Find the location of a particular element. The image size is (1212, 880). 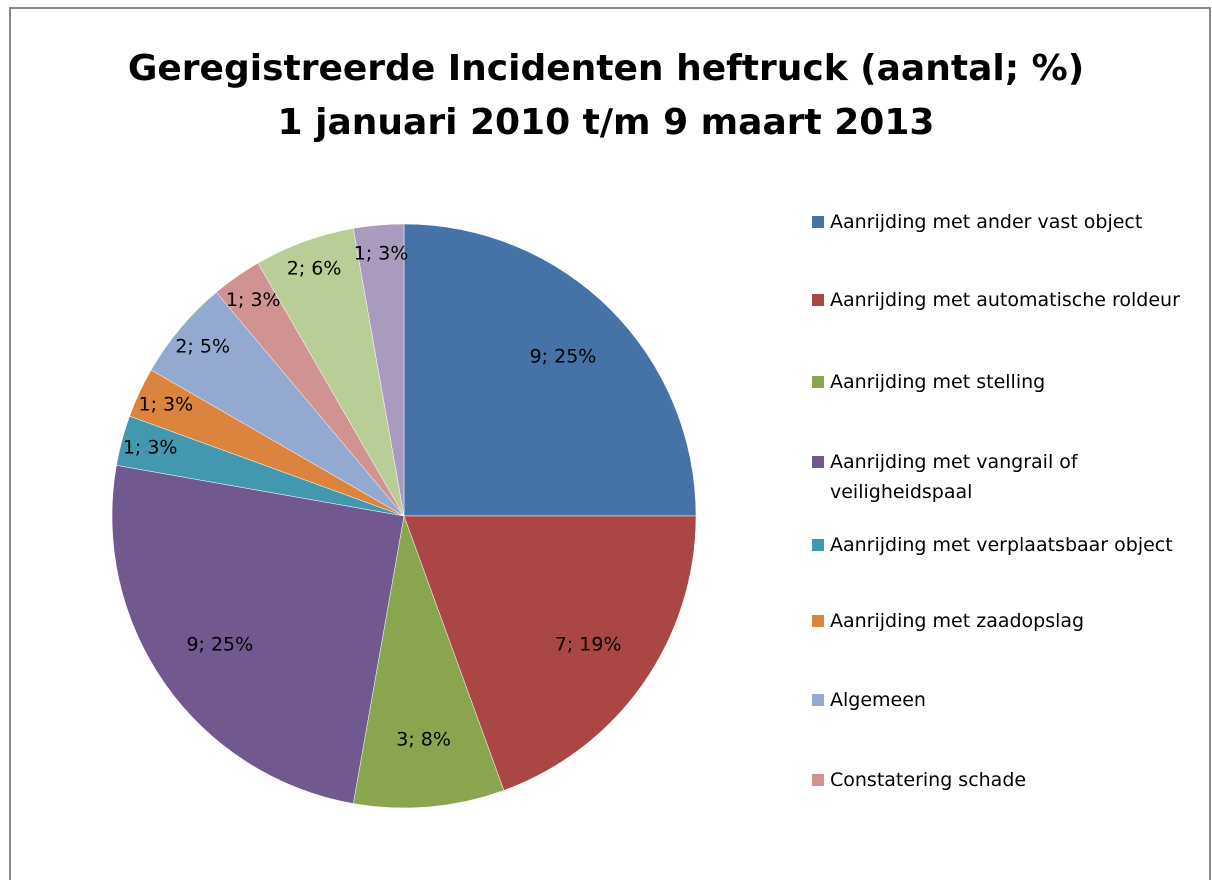

legend-label: Aanrijding met zaadopslag is located at coordinates (957, 621).